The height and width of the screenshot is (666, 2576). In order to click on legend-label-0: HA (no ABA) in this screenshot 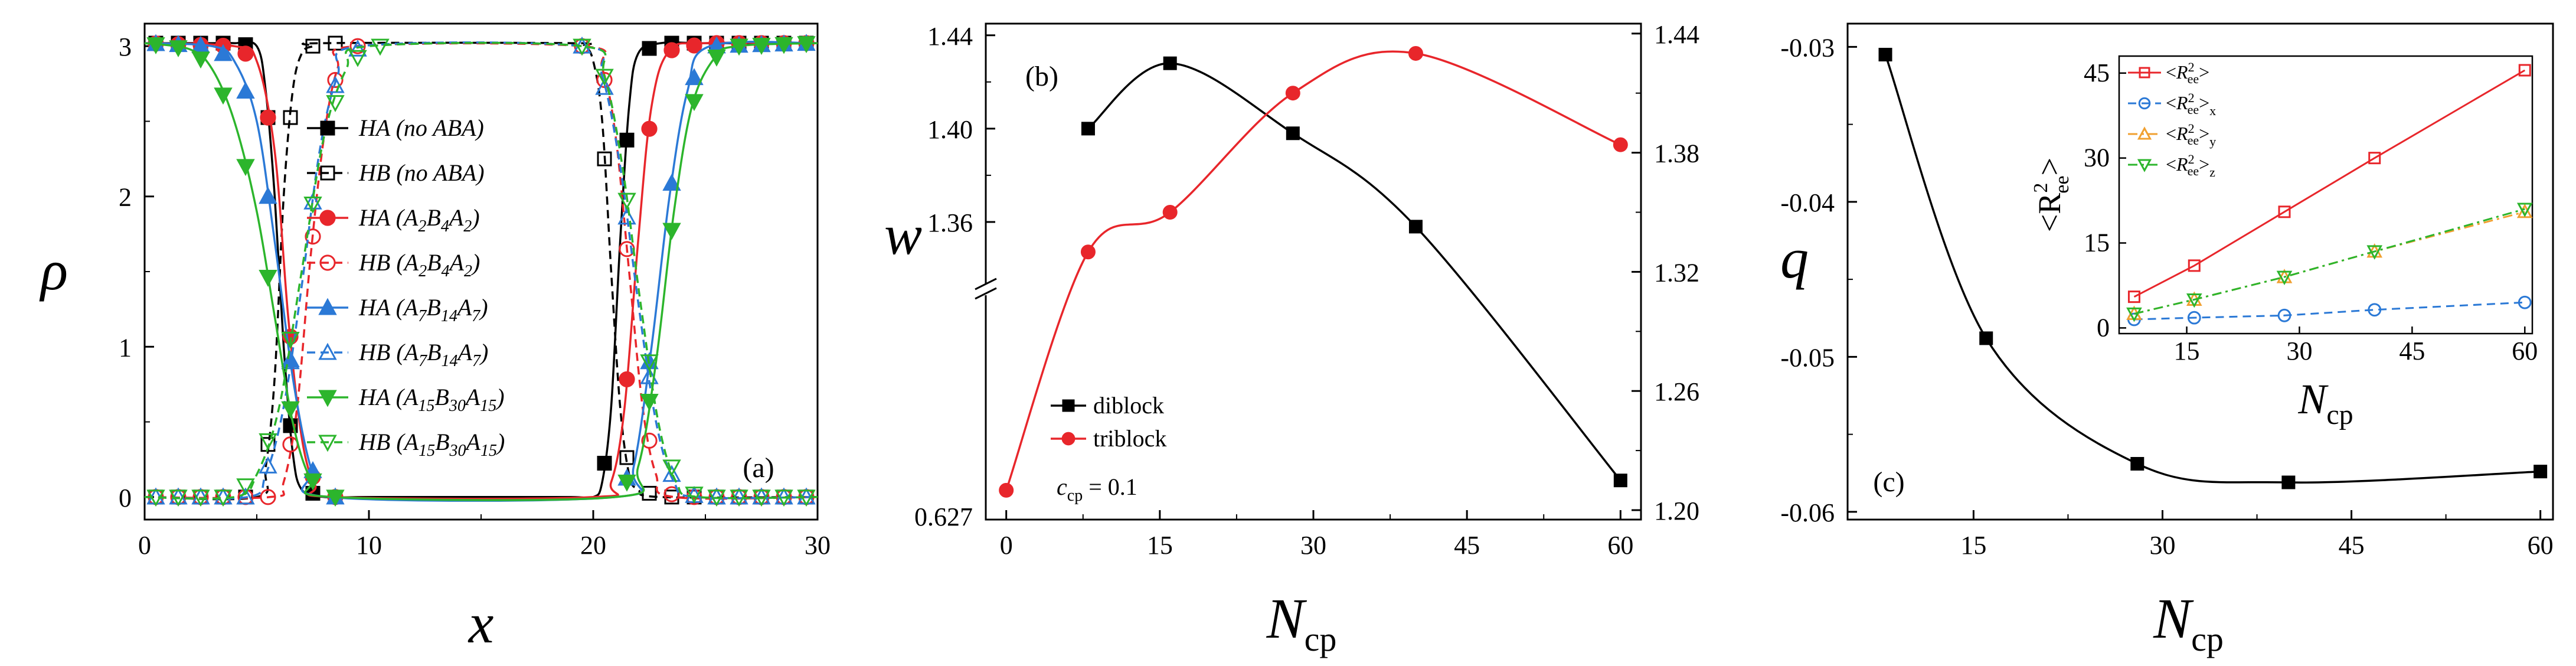, I will do `click(421, 128)`.